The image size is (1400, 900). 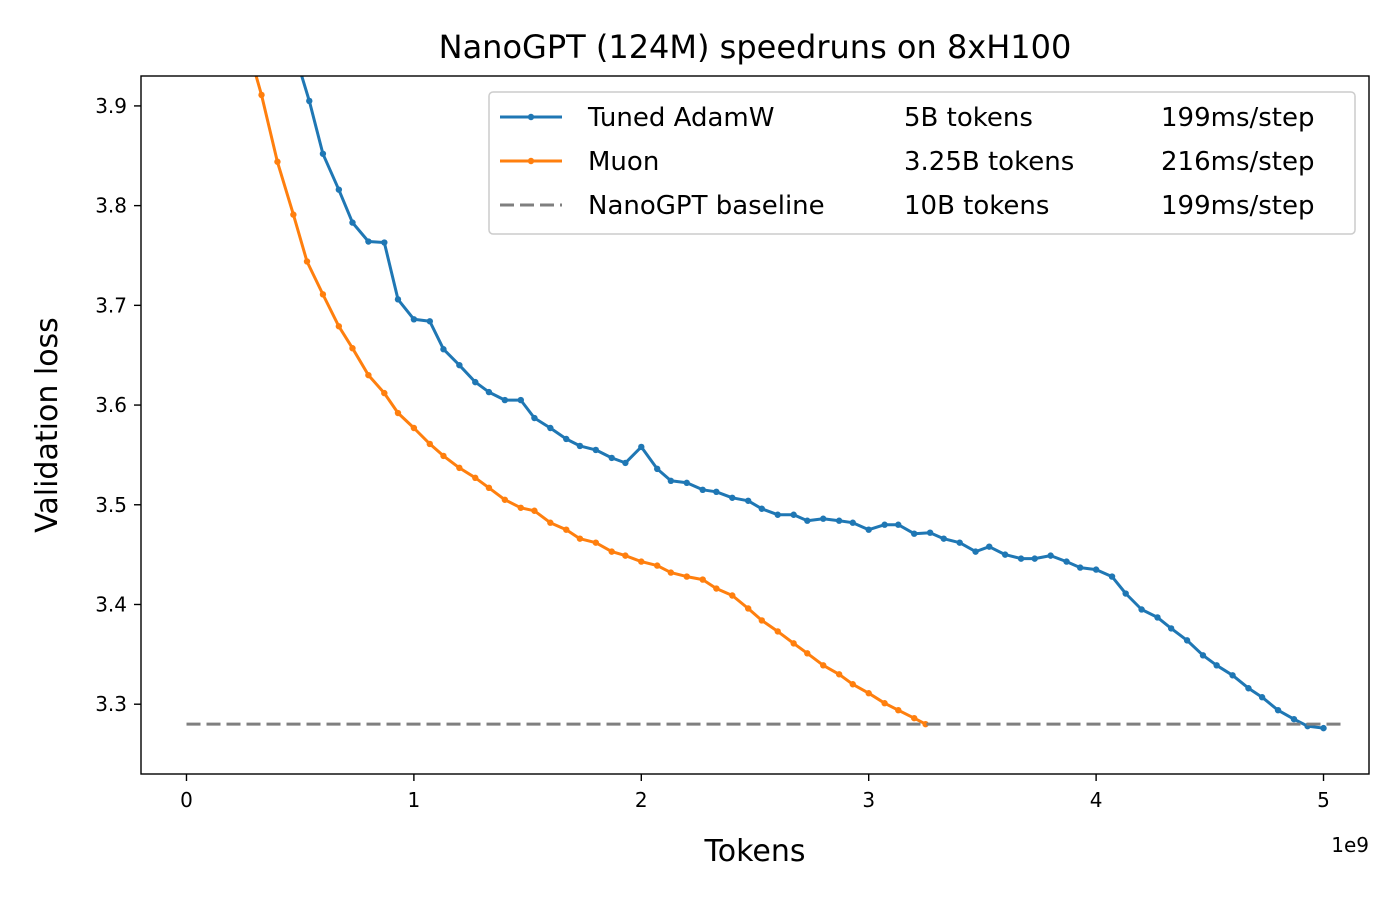 What do you see at coordinates (1323, 800) in the screenshot?
I see `x-tick-label: 5` at bounding box center [1323, 800].